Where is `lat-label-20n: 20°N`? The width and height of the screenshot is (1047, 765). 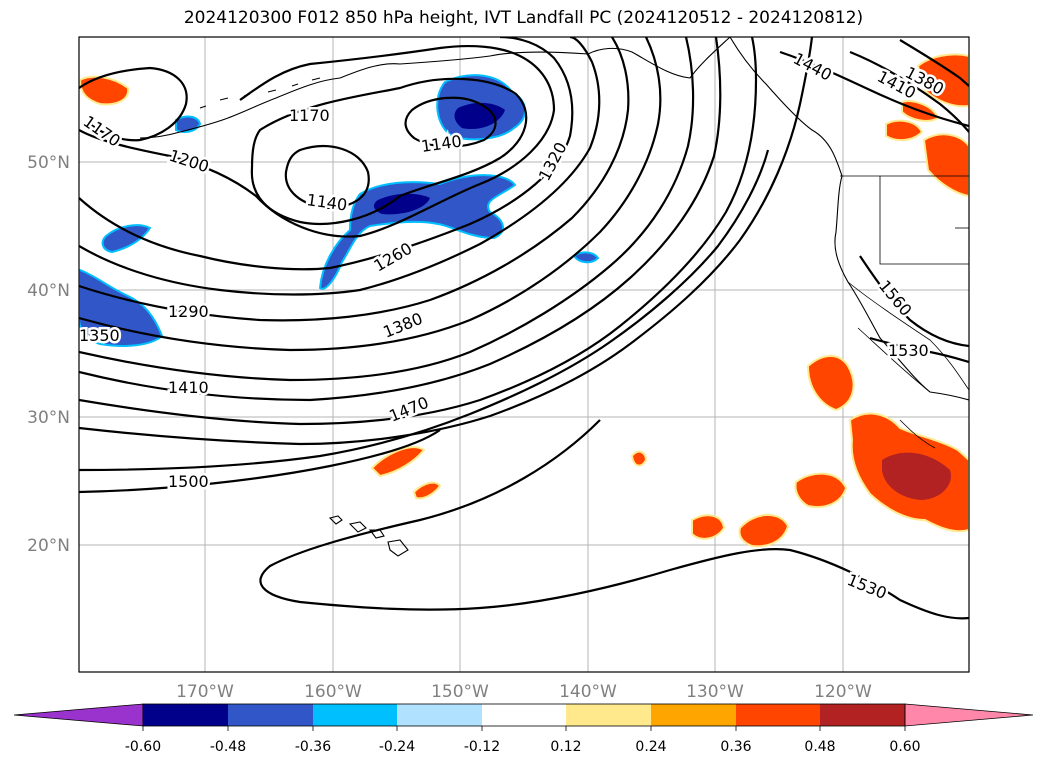
lat-label-20n: 20°N is located at coordinates (48, 546).